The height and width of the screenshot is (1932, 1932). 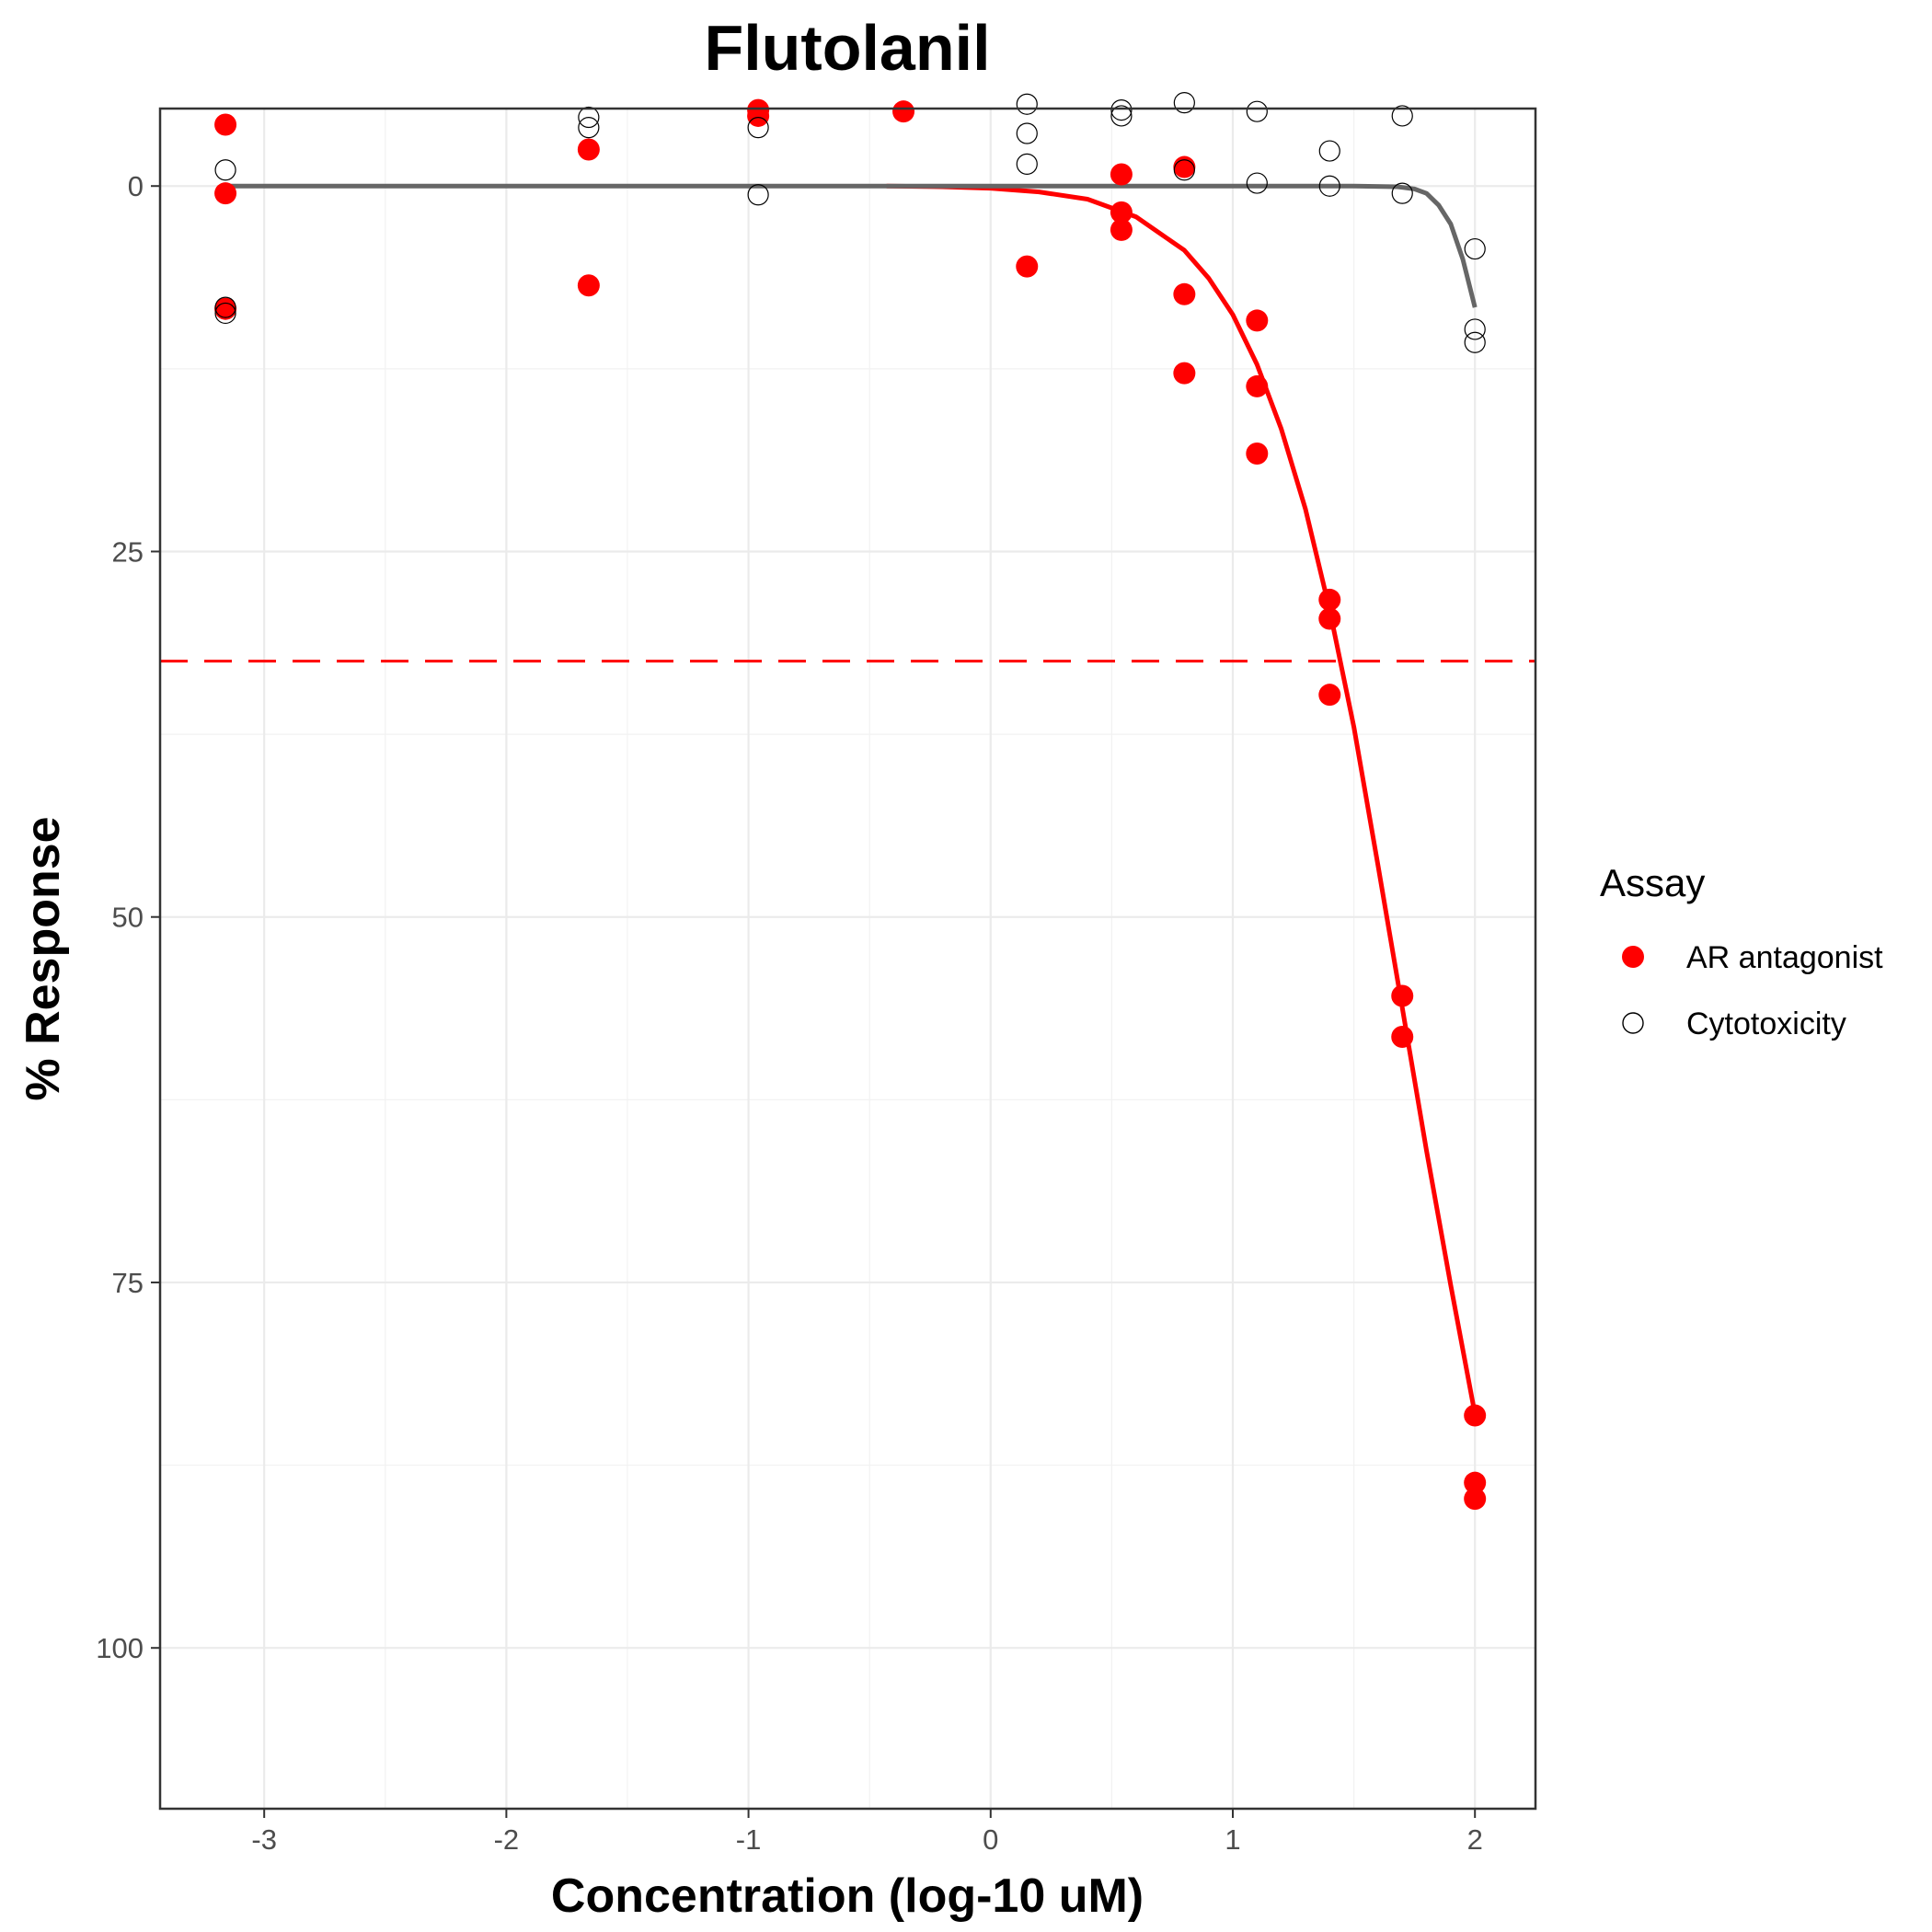 What do you see at coordinates (120, 1648) in the screenshot?
I see `y-tick-label: 100` at bounding box center [120, 1648].